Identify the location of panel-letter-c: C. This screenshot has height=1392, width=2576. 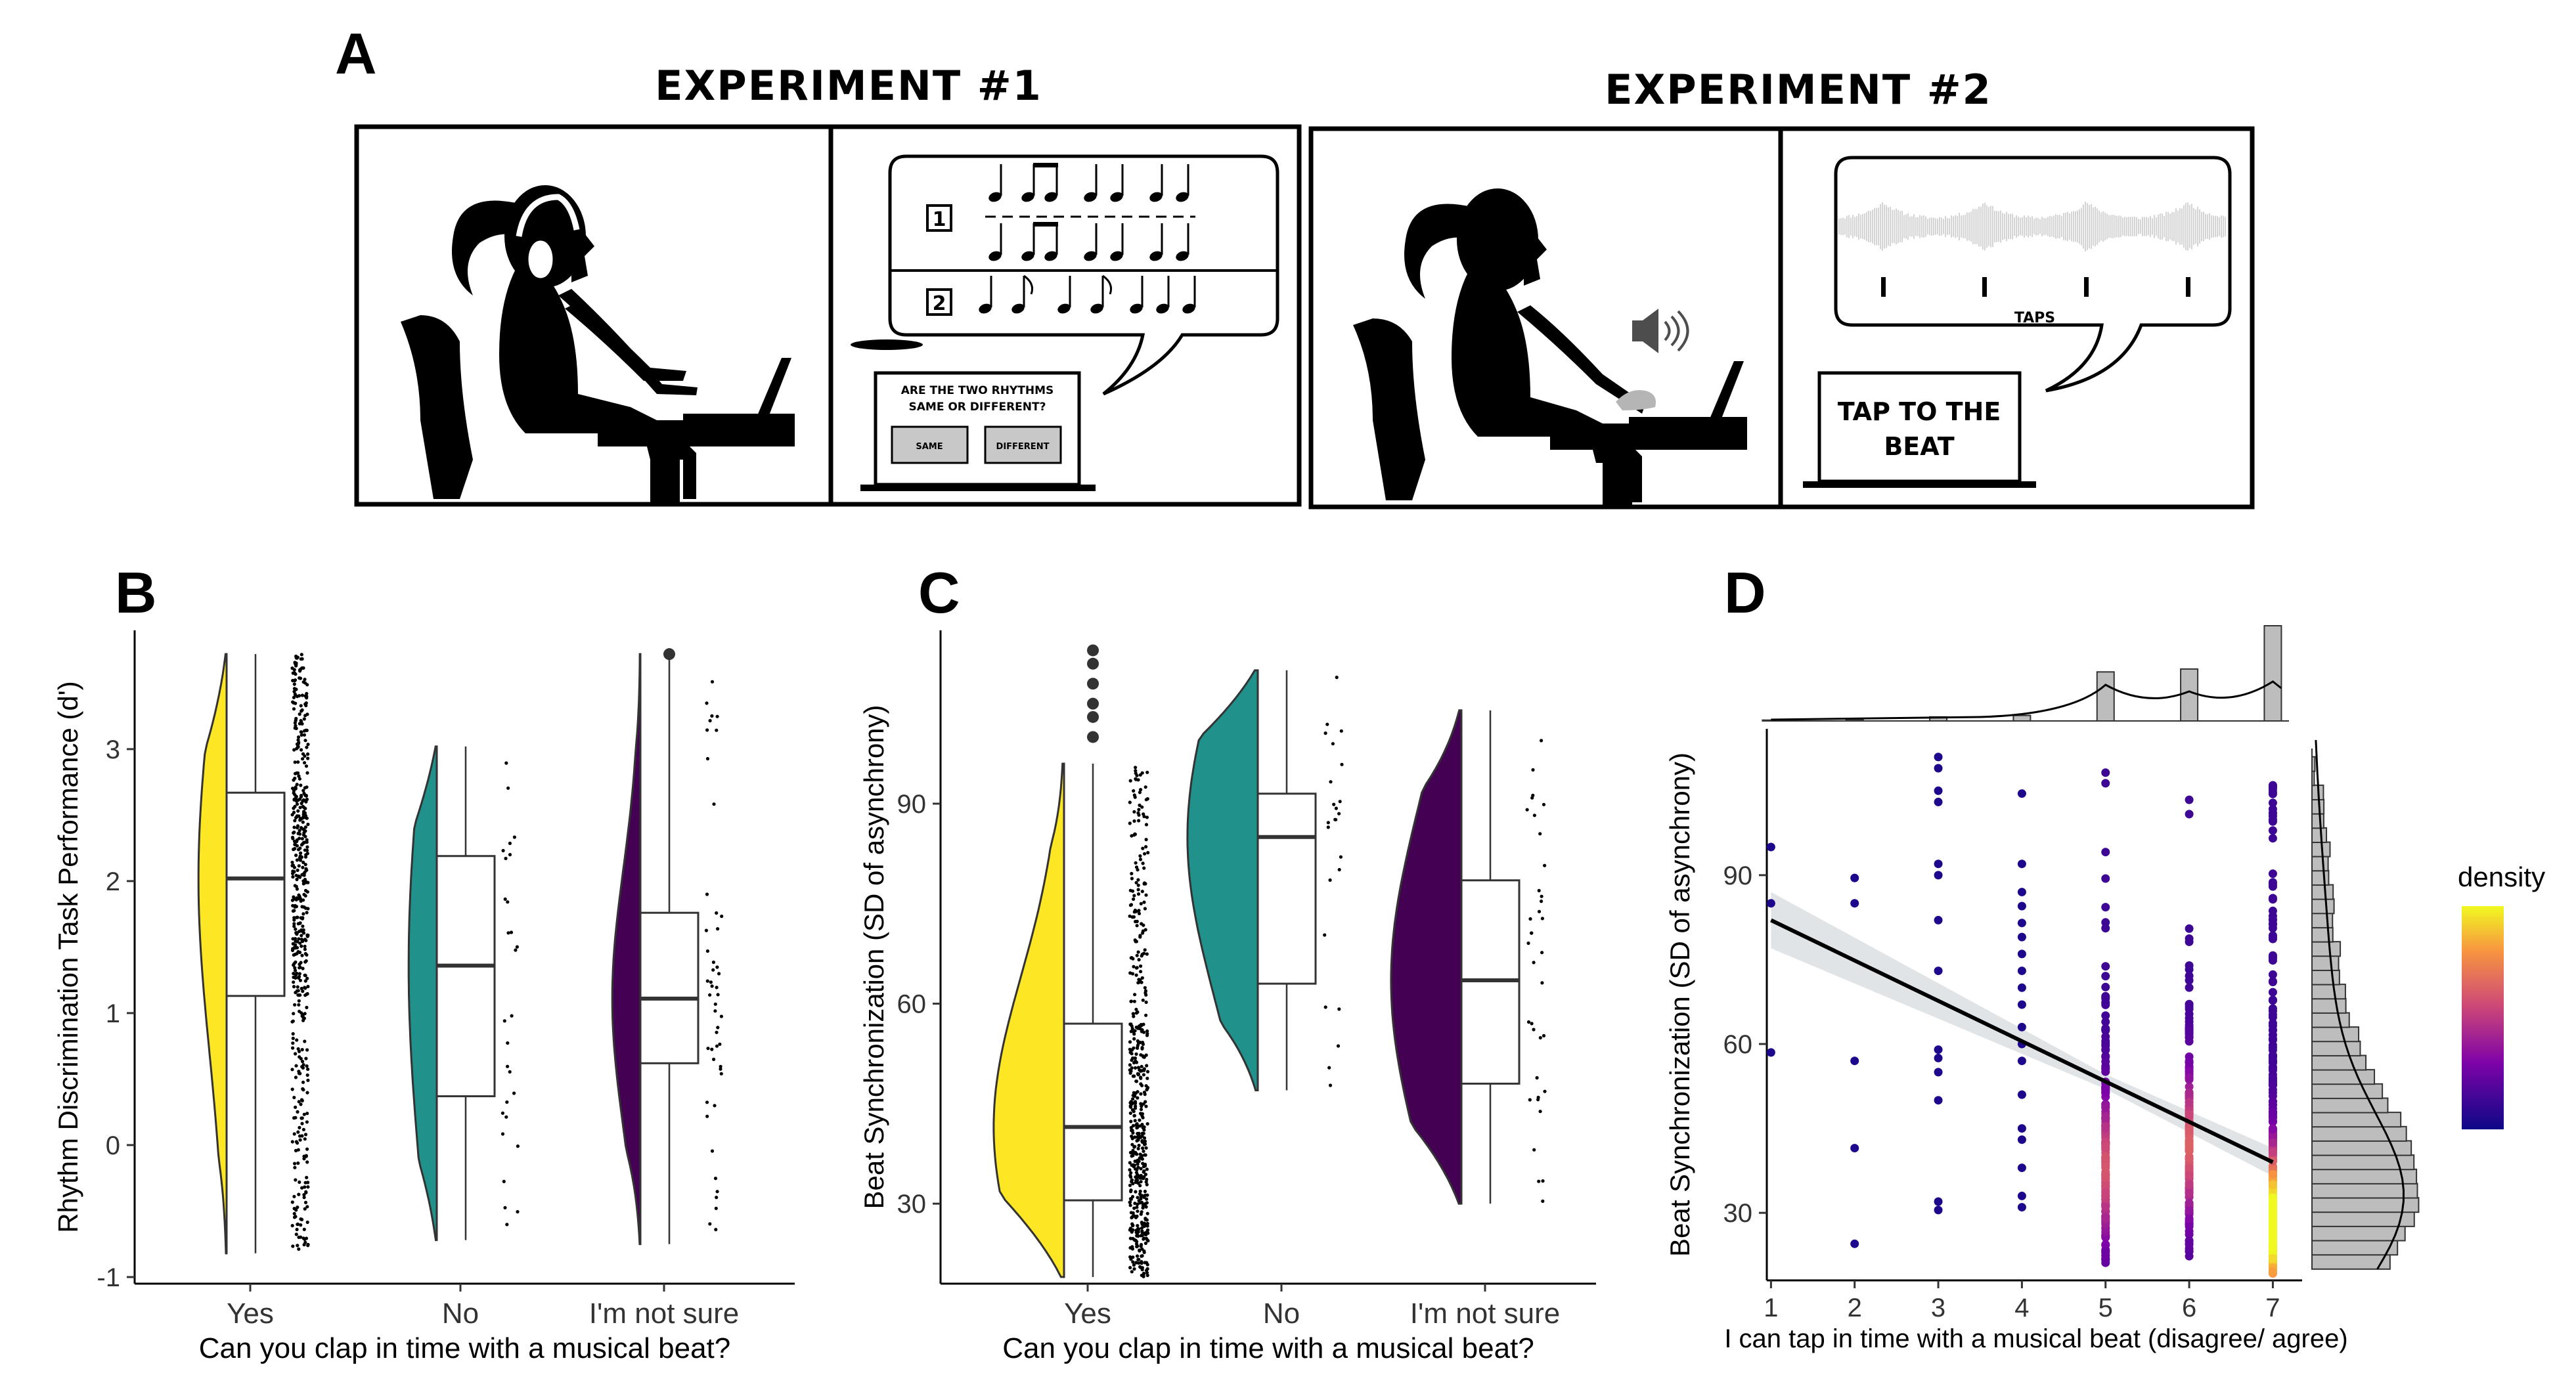
(939, 592).